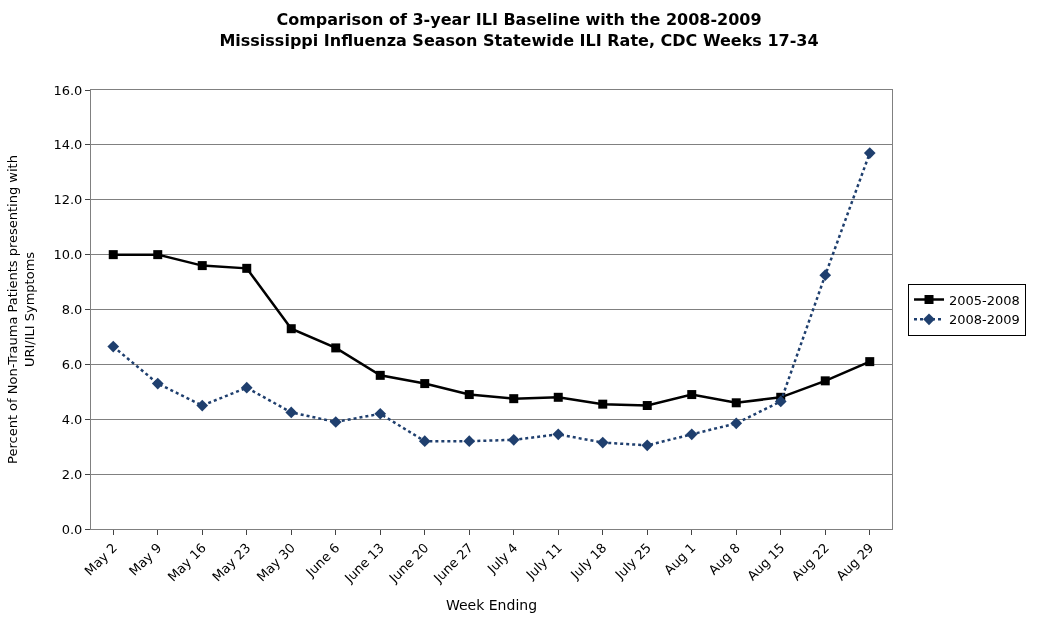 This screenshot has width=1038, height=623. Describe the element at coordinates (72, 529) in the screenshot. I see `y-tick-label: 0.0` at that location.